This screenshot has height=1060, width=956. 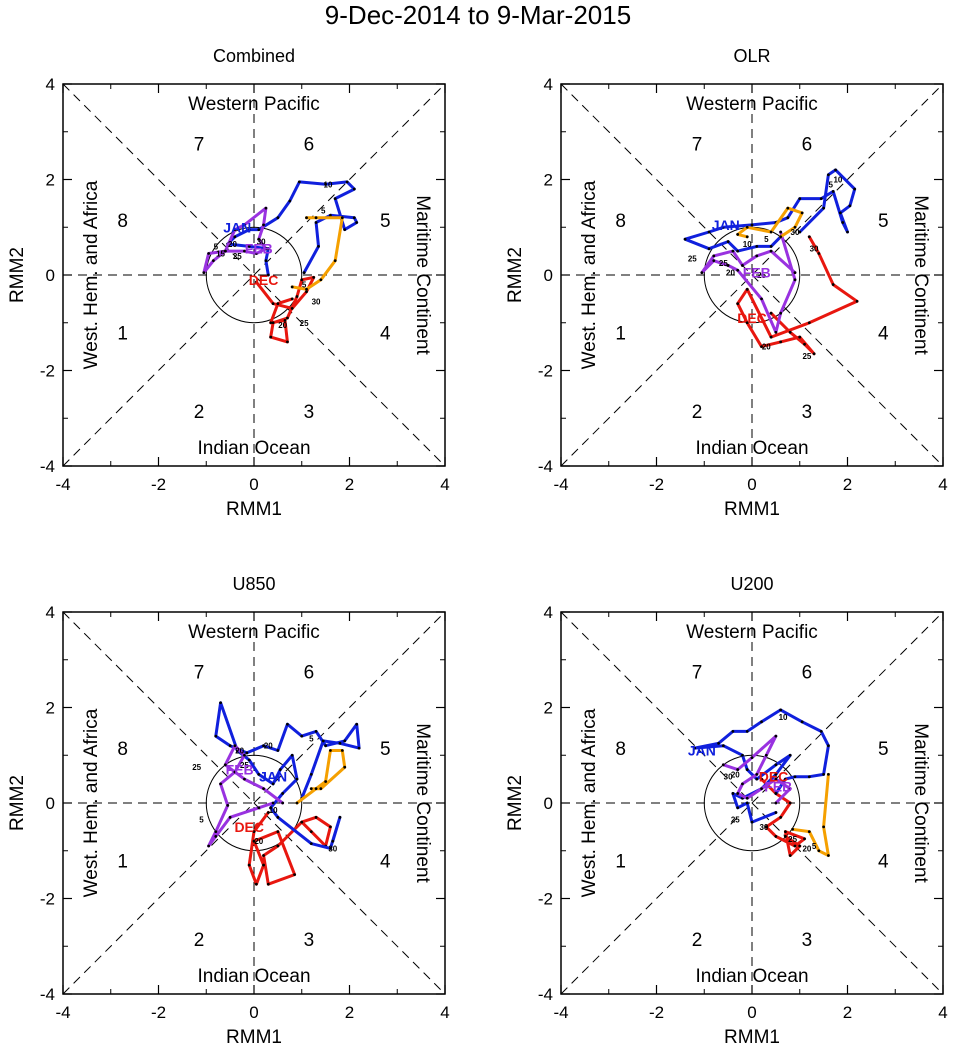 I want to click on month-label-feb: FEB, so click(x=757, y=273).